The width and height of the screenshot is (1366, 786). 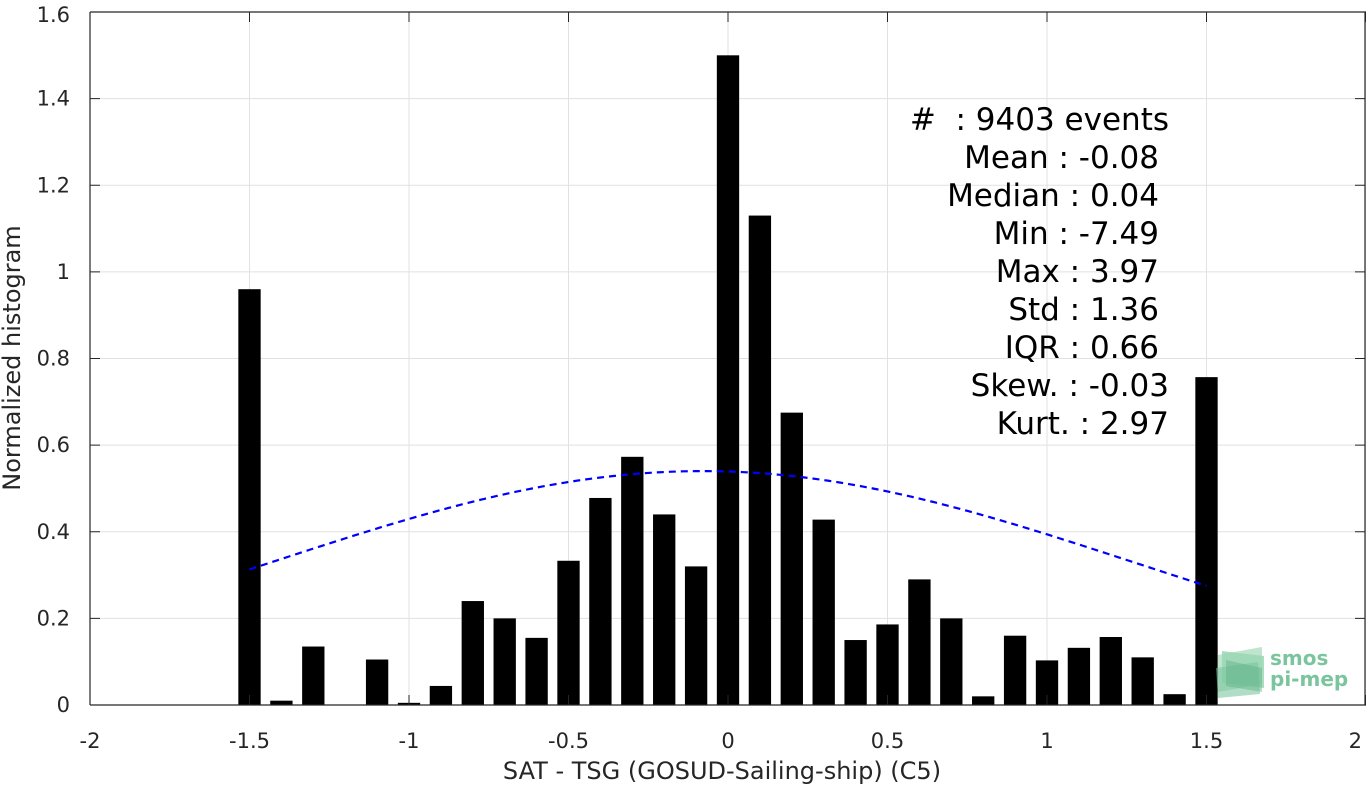 I want to click on stats-kurt: Kurt. : 2.97, so click(x=1083, y=424).